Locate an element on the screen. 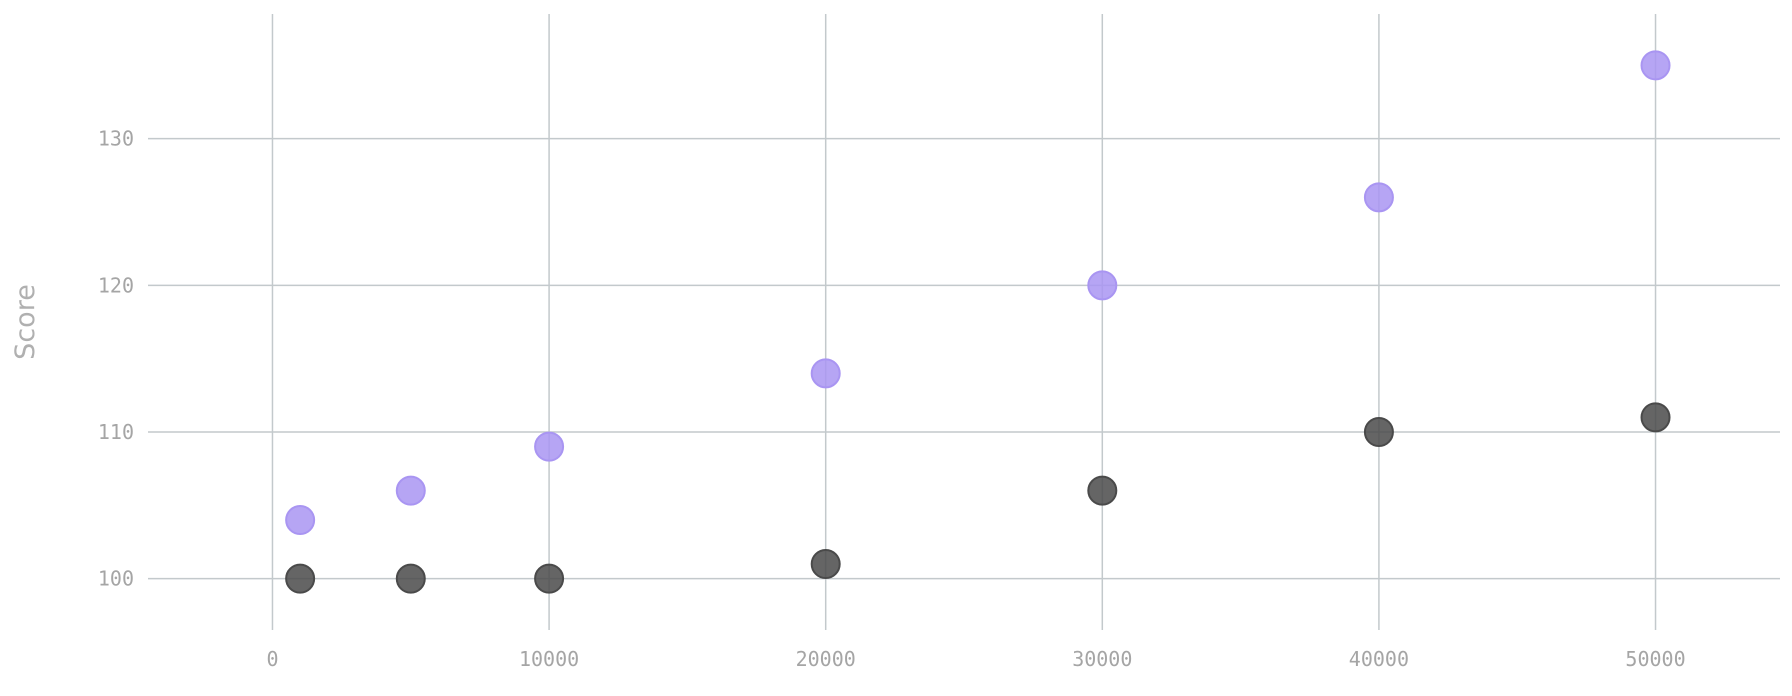  y-axis-title: Score is located at coordinates (25, 322).